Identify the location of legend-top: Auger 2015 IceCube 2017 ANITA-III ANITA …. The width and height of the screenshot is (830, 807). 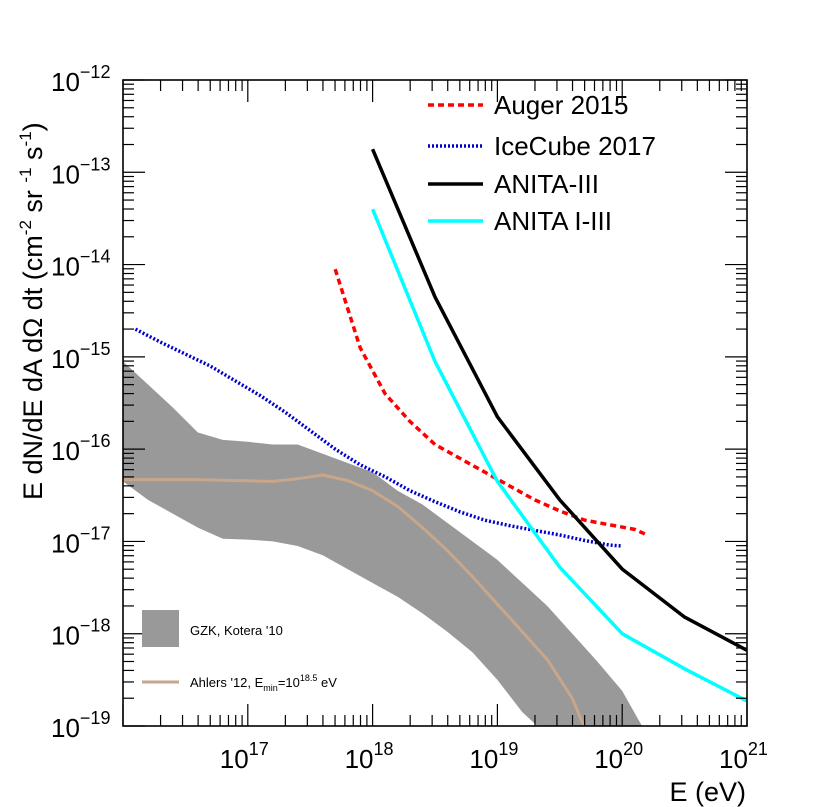
(542, 163).